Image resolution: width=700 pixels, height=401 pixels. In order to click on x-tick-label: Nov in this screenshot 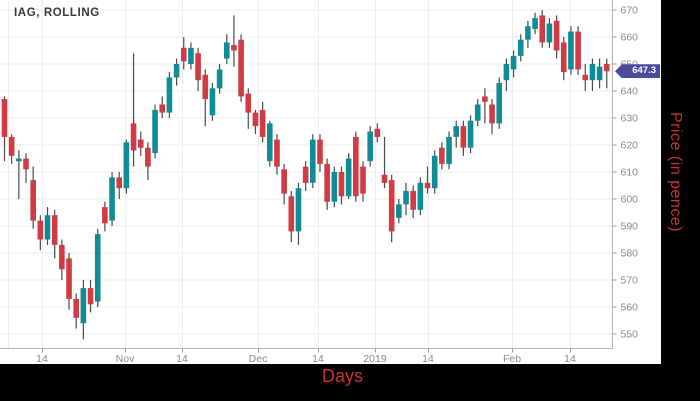, I will do `click(125, 358)`.